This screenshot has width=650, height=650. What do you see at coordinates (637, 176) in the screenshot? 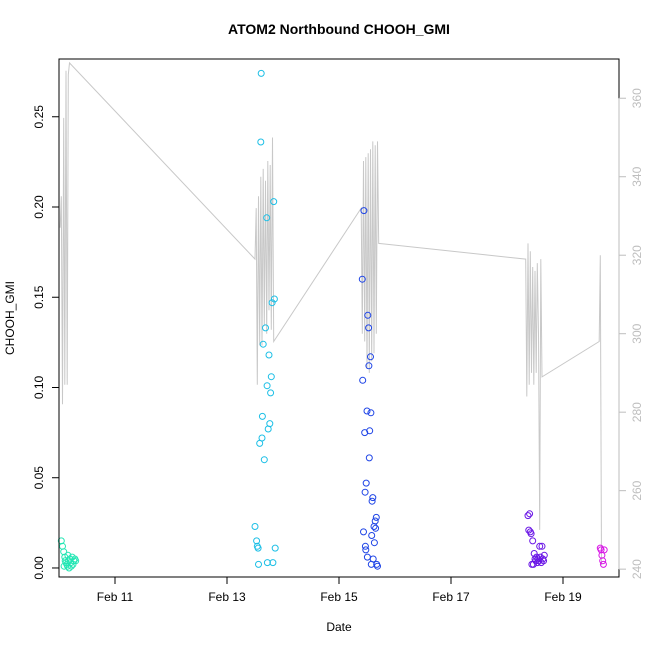
I see `y2-tick-label: 340` at bounding box center [637, 176].